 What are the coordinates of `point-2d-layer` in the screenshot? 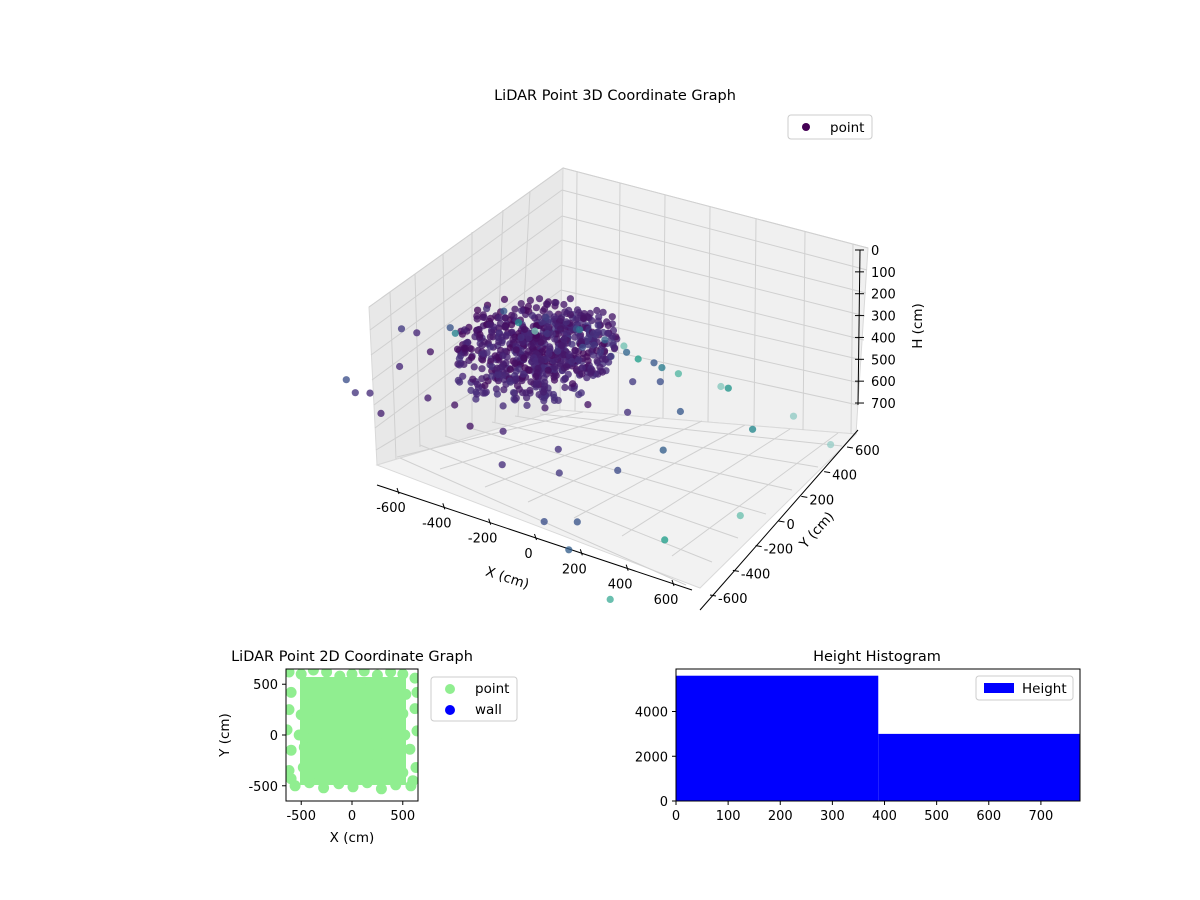 It's located at (352, 732).